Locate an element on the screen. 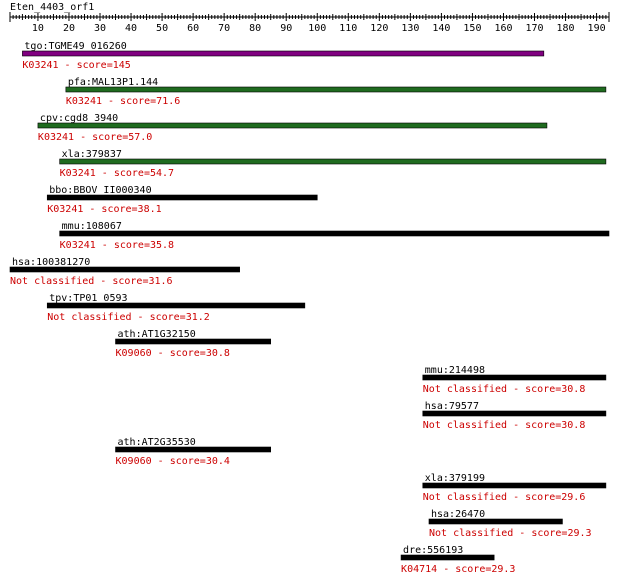 The image size is (620, 581). ruler-tick-label: 120 is located at coordinates (379, 28).